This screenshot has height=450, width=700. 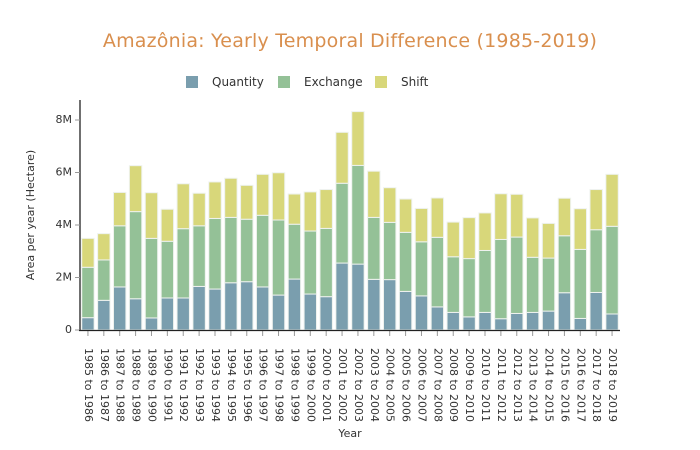 What do you see at coordinates (401, 82) in the screenshot?
I see `legend-item-shift: Shift` at bounding box center [401, 82].